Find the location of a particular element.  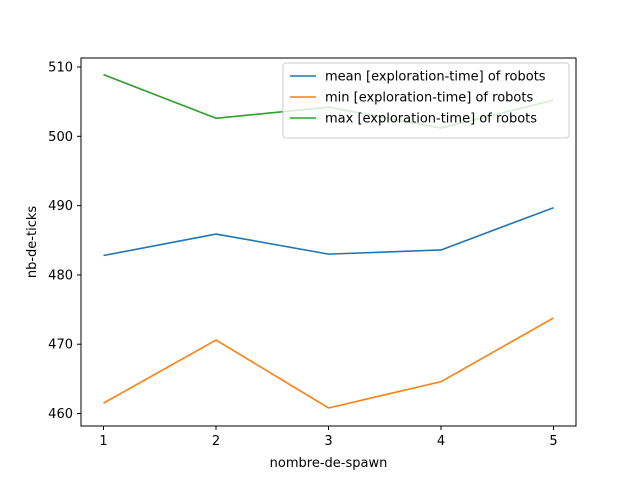

legend-label: max [exploration-time] of robots is located at coordinates (431, 119).